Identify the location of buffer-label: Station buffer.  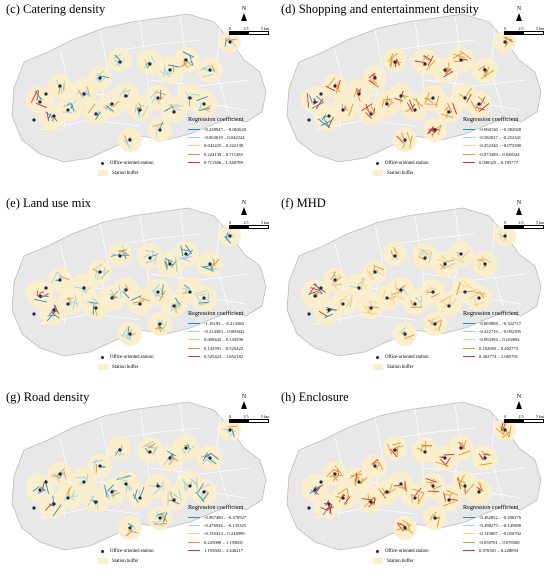
(400, 367).